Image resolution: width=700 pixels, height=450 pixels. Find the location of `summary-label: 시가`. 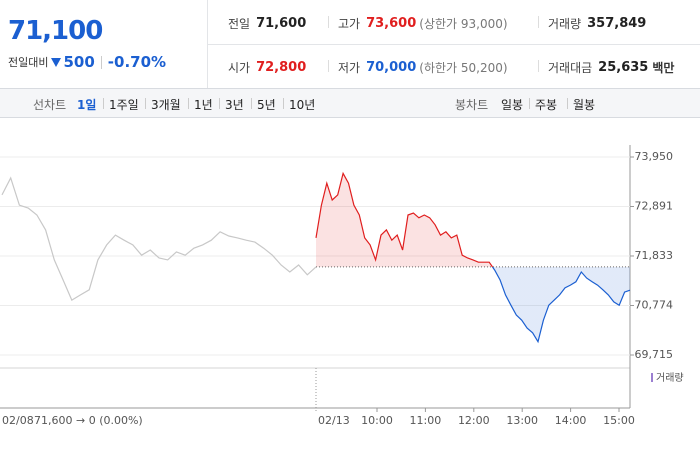

summary-label: 시가 is located at coordinates (239, 68).